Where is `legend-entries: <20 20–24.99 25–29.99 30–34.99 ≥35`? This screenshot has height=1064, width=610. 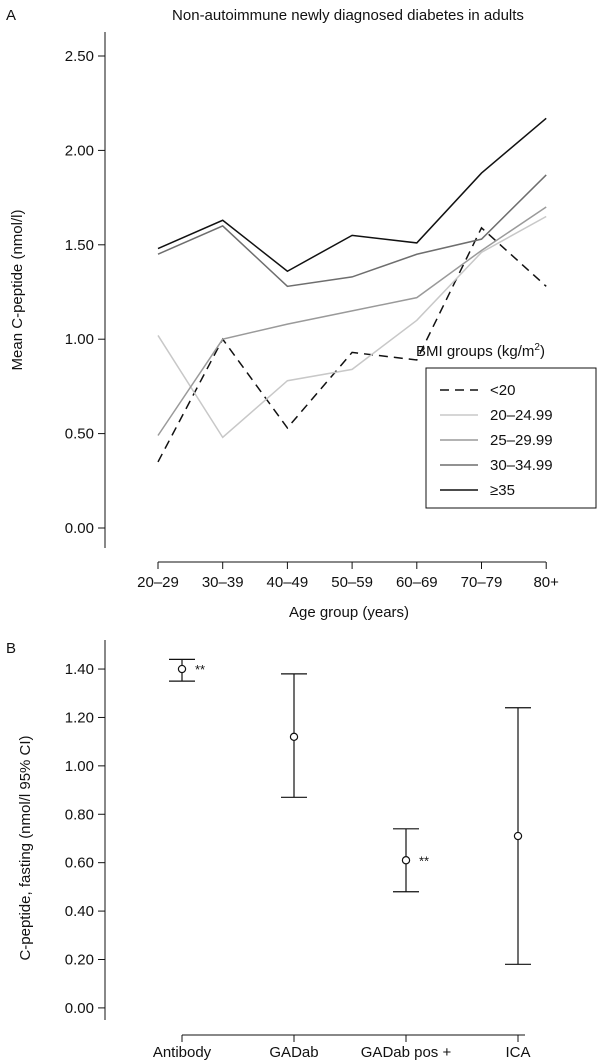
legend-entries: <20 20–24.99 25–29.99 30–34.99 ≥35 is located at coordinates (496, 440).